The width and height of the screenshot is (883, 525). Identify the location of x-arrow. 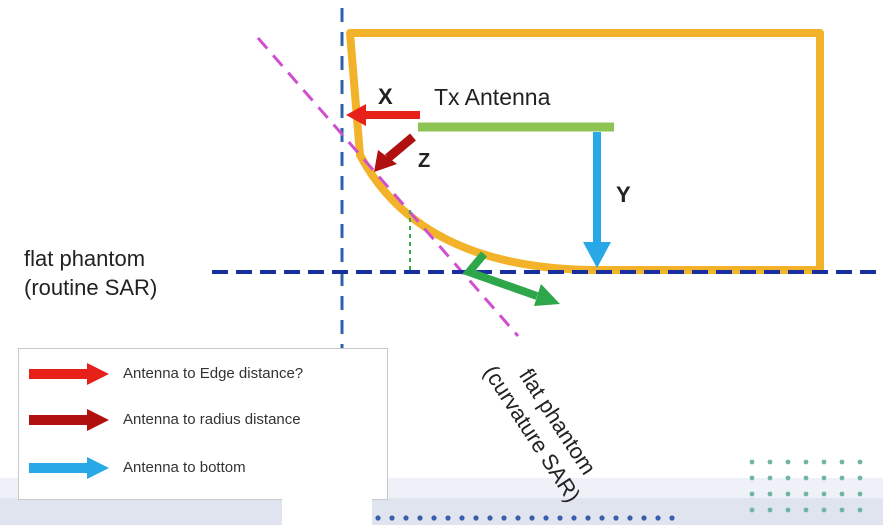
(383, 115).